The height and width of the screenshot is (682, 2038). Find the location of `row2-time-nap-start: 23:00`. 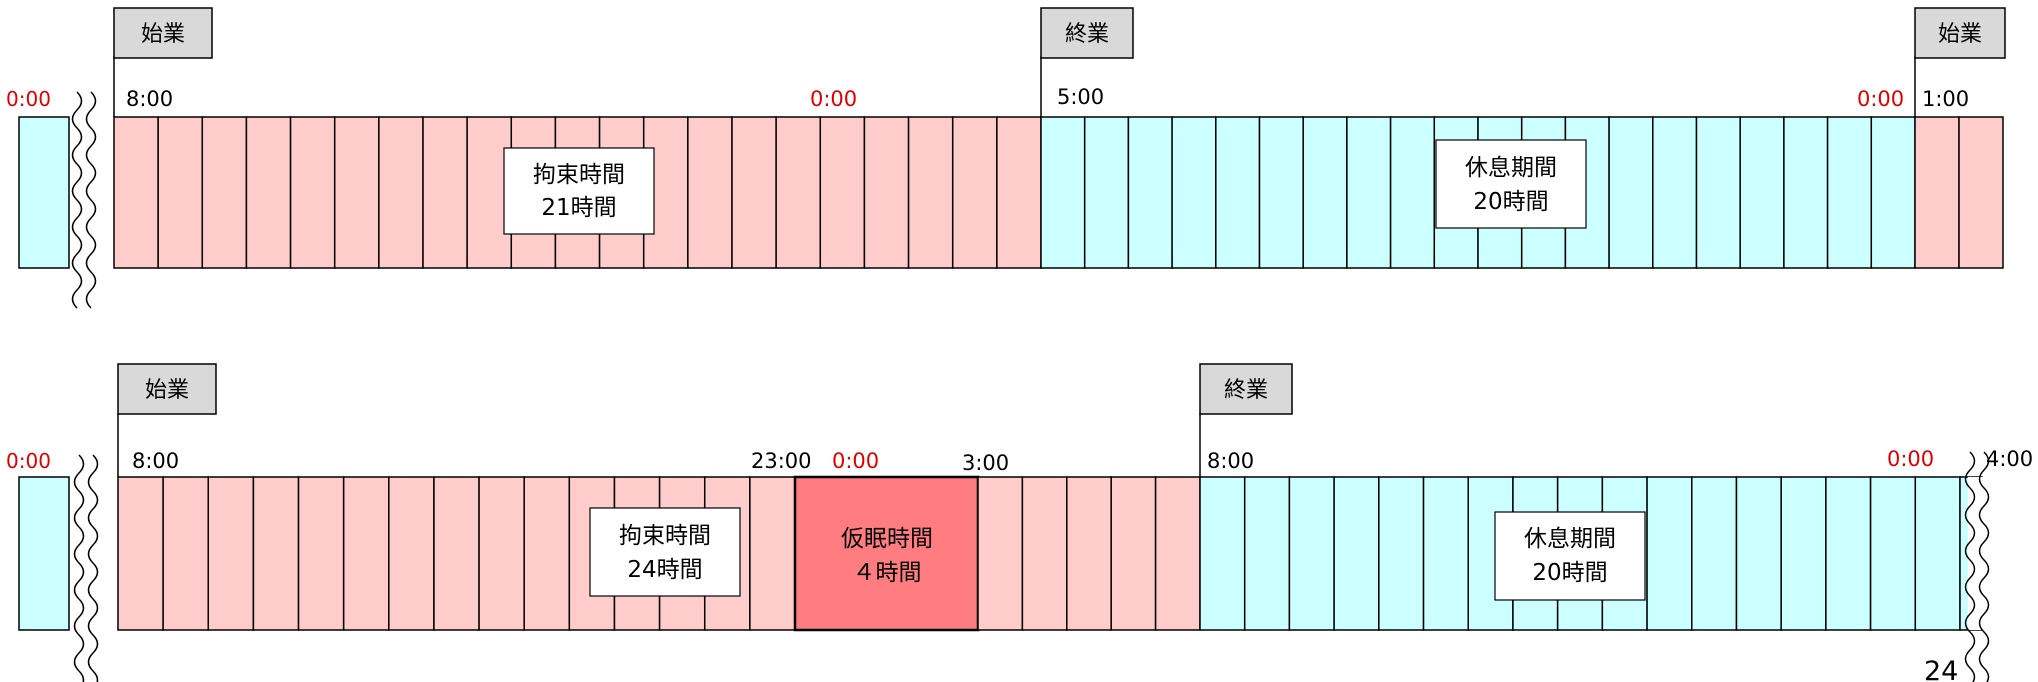

row2-time-nap-start: 23:00 is located at coordinates (781, 461).